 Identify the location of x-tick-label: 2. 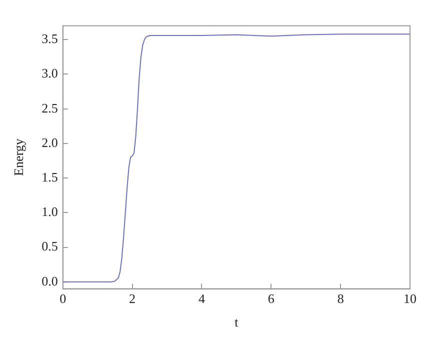
(132, 298).